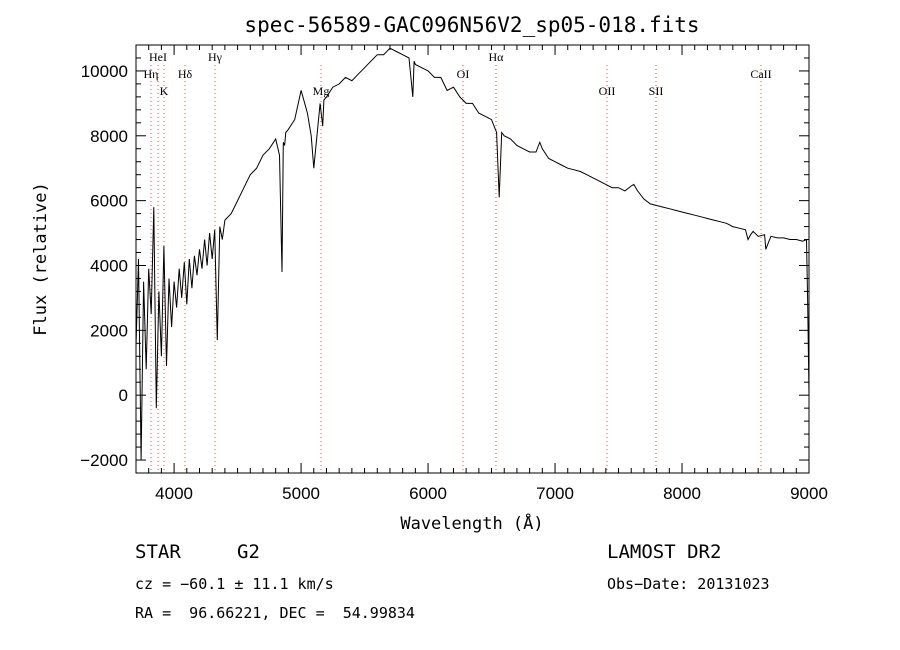  I want to click on marker-label: K, so click(164, 91).